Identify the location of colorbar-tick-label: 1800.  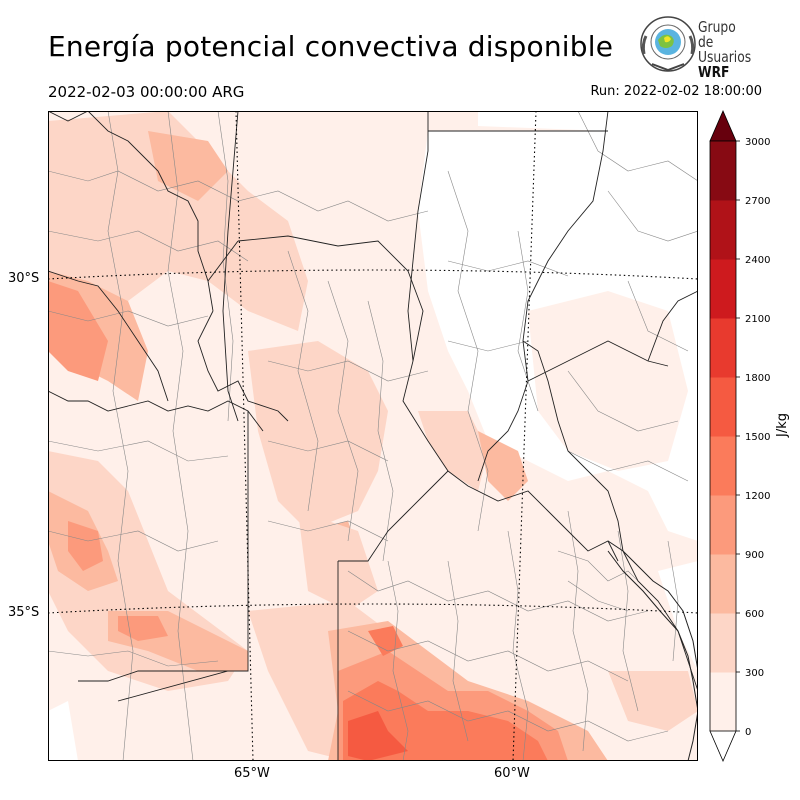
(757, 378).